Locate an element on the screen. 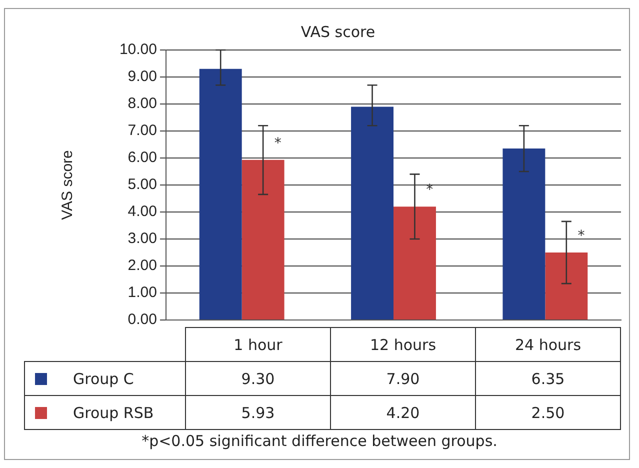 The height and width of the screenshot is (468, 639). legend-label: Group C is located at coordinates (105, 379).